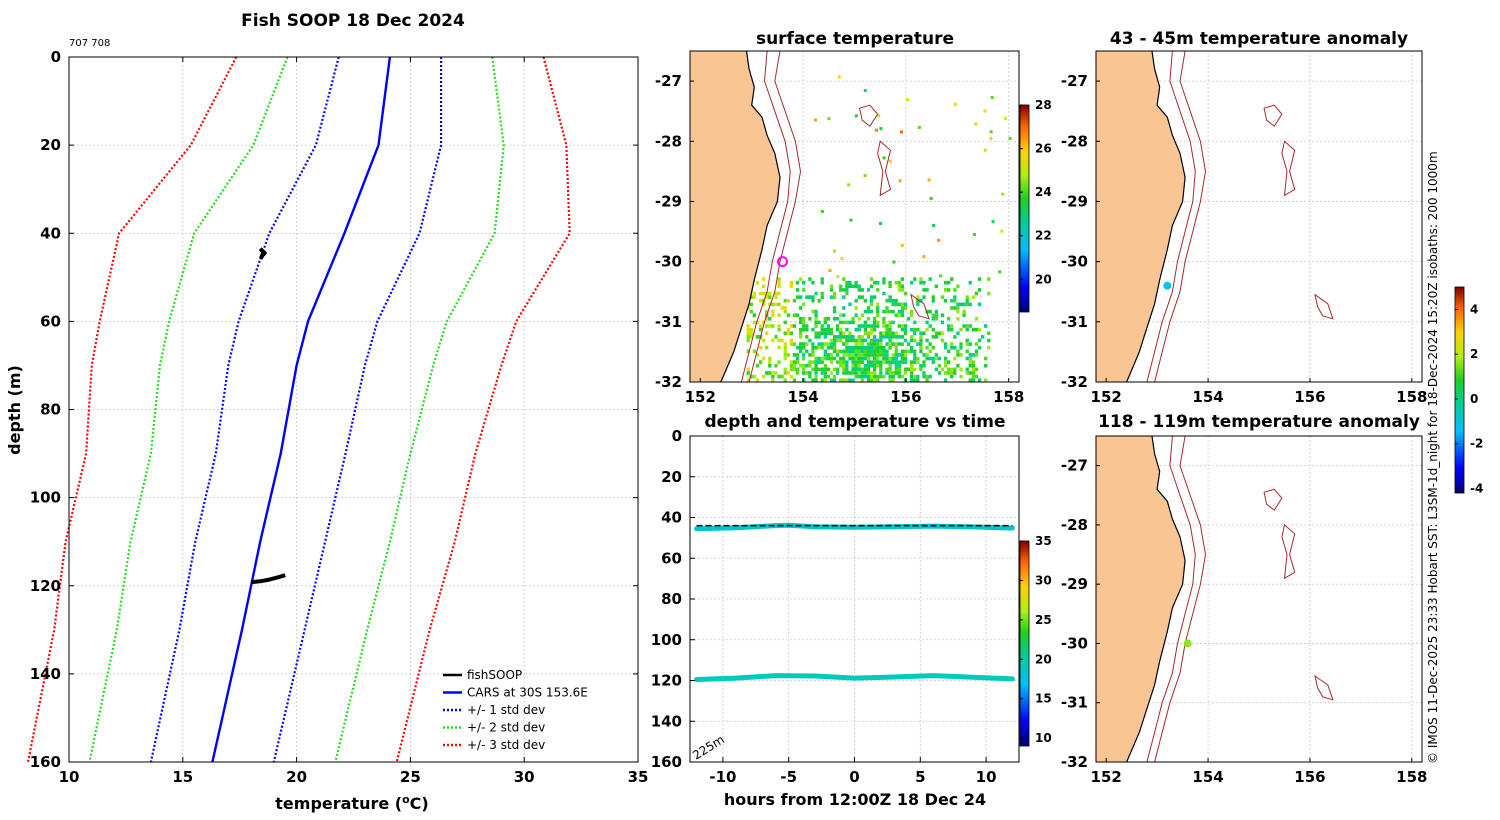 This screenshot has height=820, width=1500. I want to click on anom1-land, so click(1141, 216).